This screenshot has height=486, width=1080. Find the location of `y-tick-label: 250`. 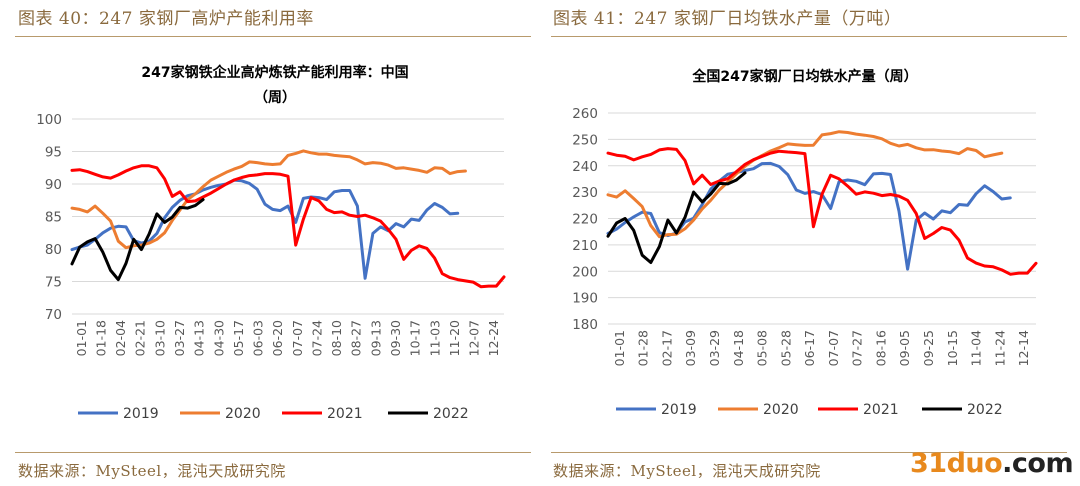

y-tick-label: 250 is located at coordinates (585, 140).